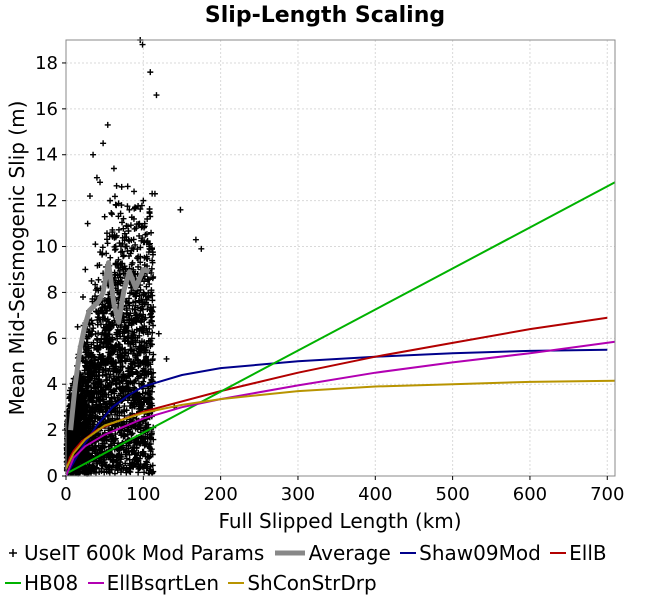  What do you see at coordinates (96, 583) in the screenshot?
I see `legend-line-ellbsqrtlen` at bounding box center [96, 583].